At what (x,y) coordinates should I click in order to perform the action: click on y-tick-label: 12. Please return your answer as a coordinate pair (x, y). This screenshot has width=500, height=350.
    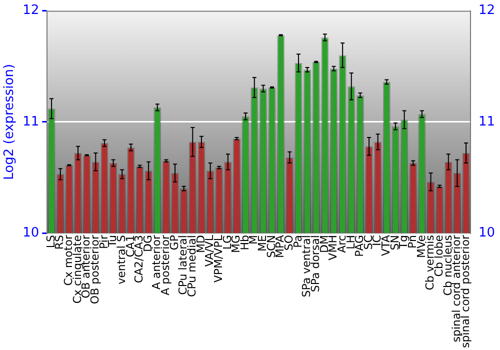
    Looking at the image, I should click on (31, 10).